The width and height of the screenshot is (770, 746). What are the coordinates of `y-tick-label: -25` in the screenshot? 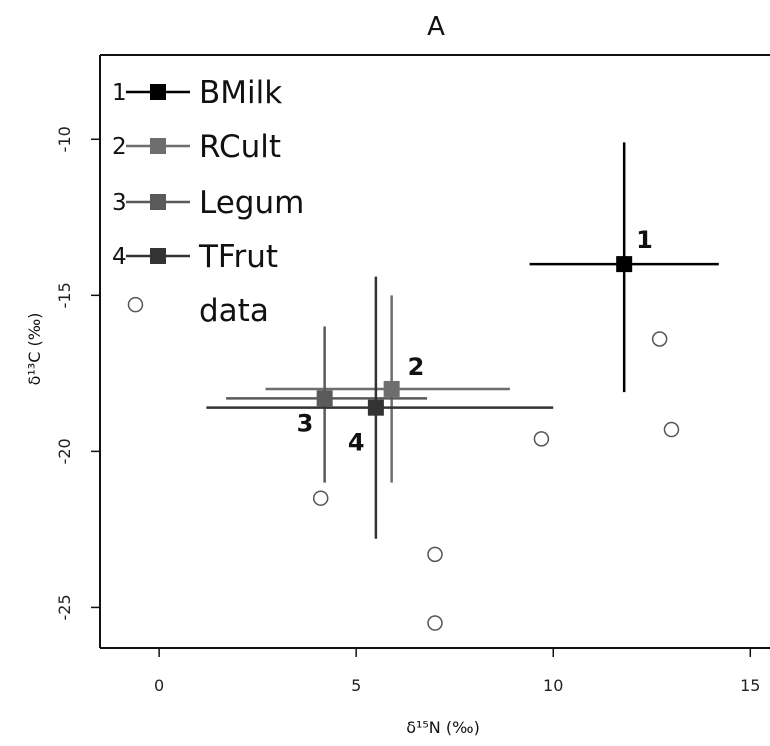 It's located at (64, 607).